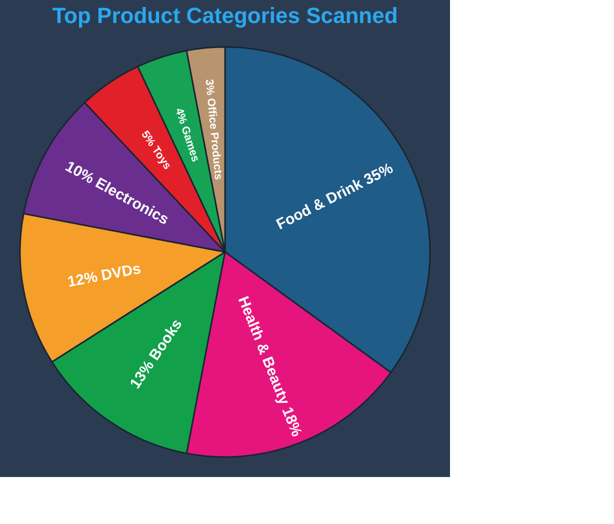 Image resolution: width=614 pixels, height=524 pixels. I want to click on chart-title: Top Product Categories Scanned, so click(225, 15).